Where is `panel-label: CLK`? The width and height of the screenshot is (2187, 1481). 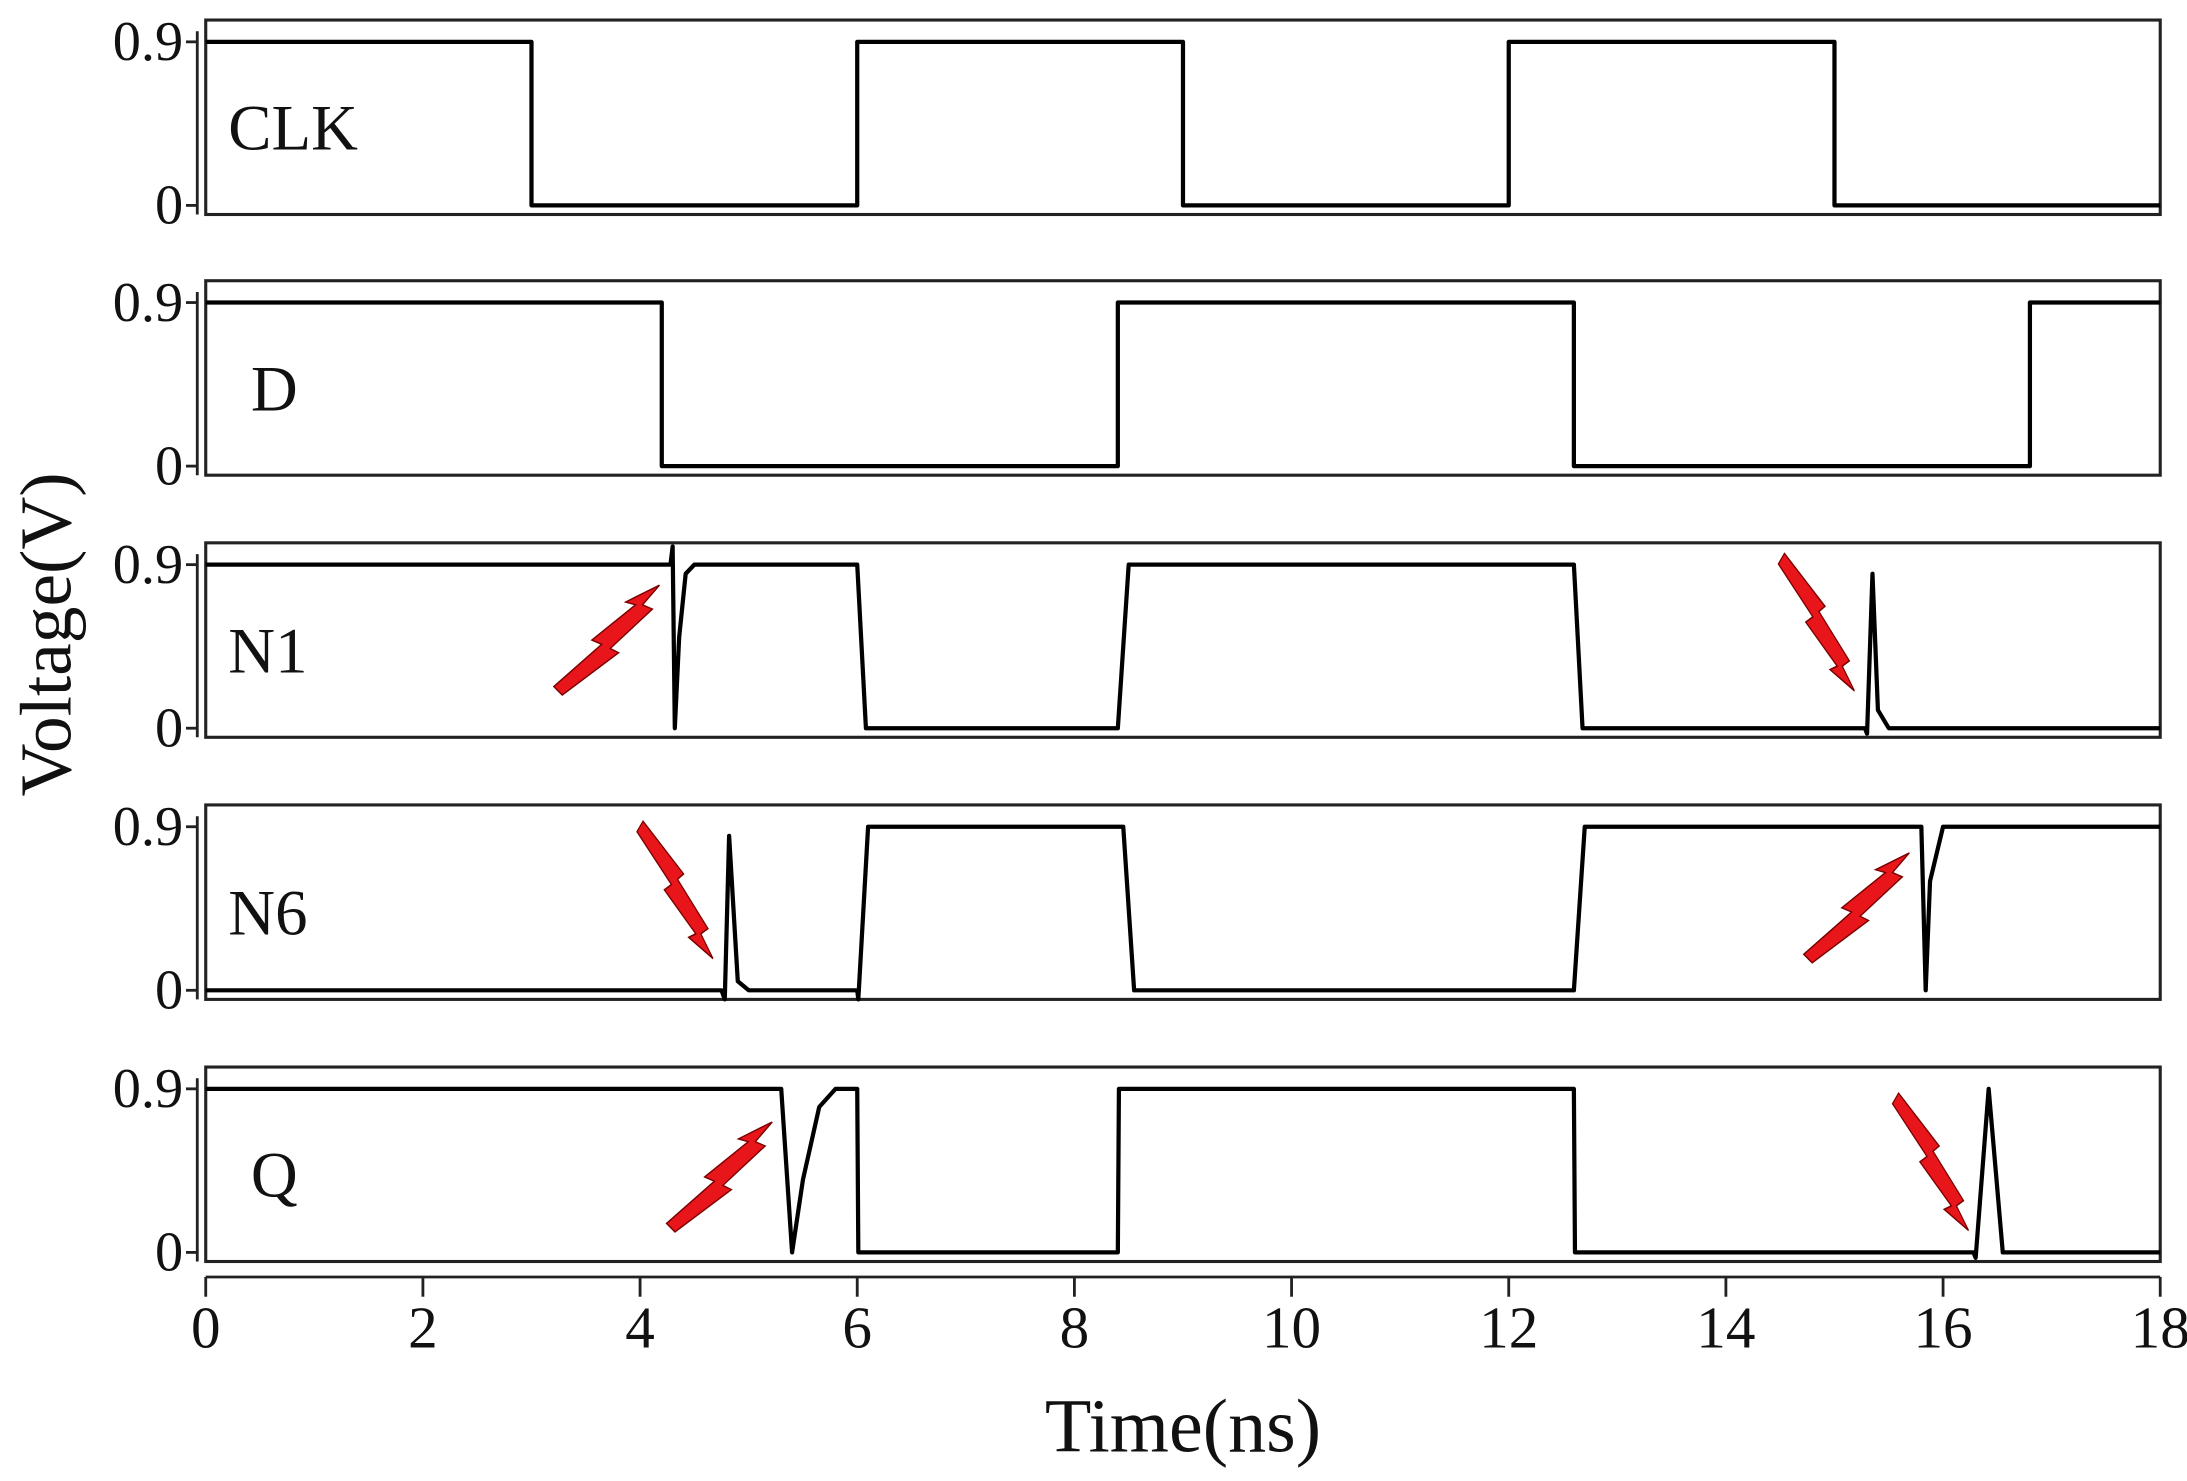
panel-label: CLK is located at coordinates (293, 129).